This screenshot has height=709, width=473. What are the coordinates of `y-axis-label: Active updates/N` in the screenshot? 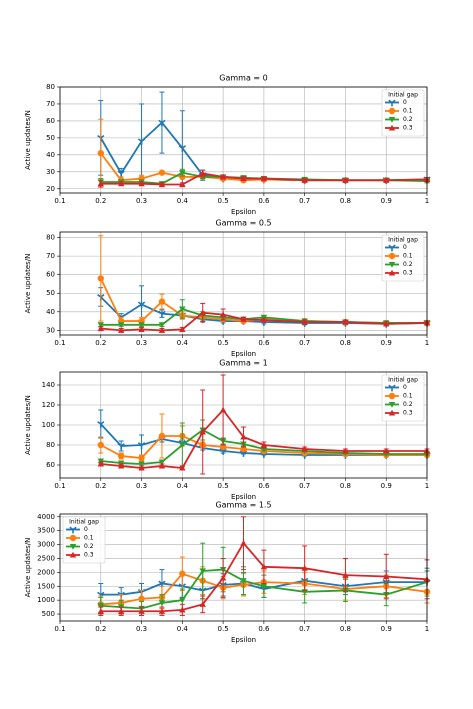 It's located at (28, 568).